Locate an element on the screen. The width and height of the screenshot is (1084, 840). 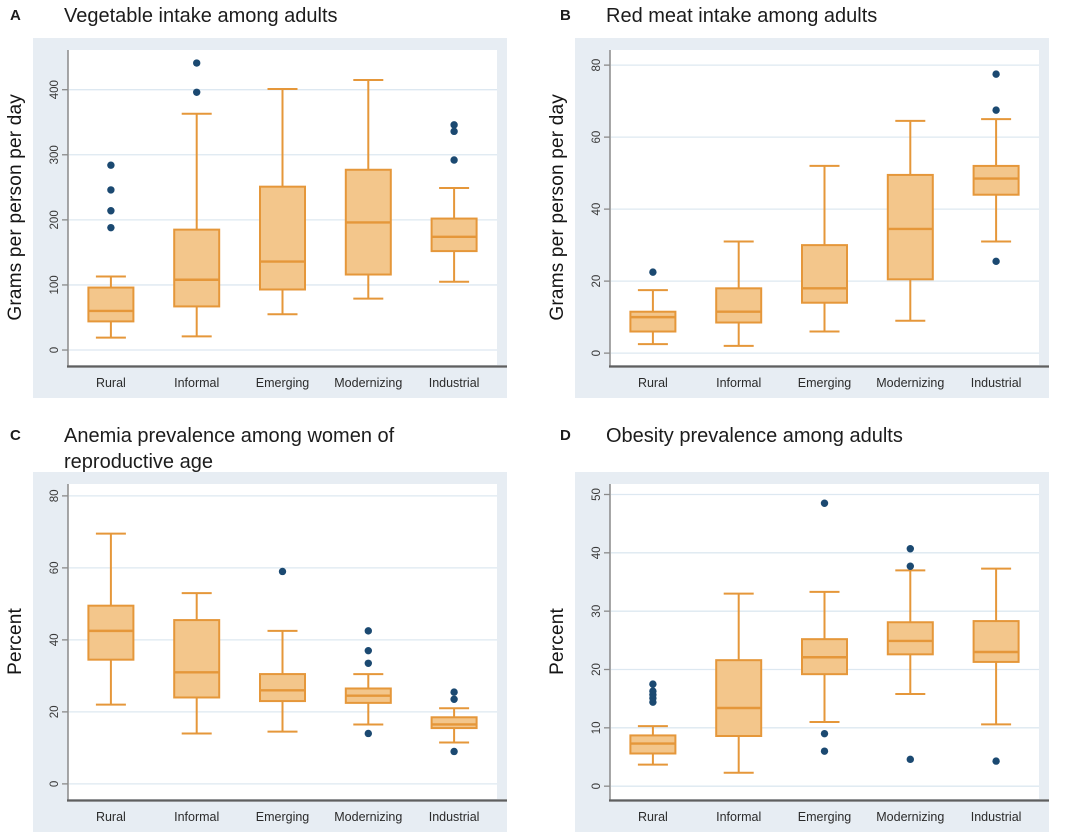
panel-title-b: Red meat intake among adults is located at coordinates (742, 16).